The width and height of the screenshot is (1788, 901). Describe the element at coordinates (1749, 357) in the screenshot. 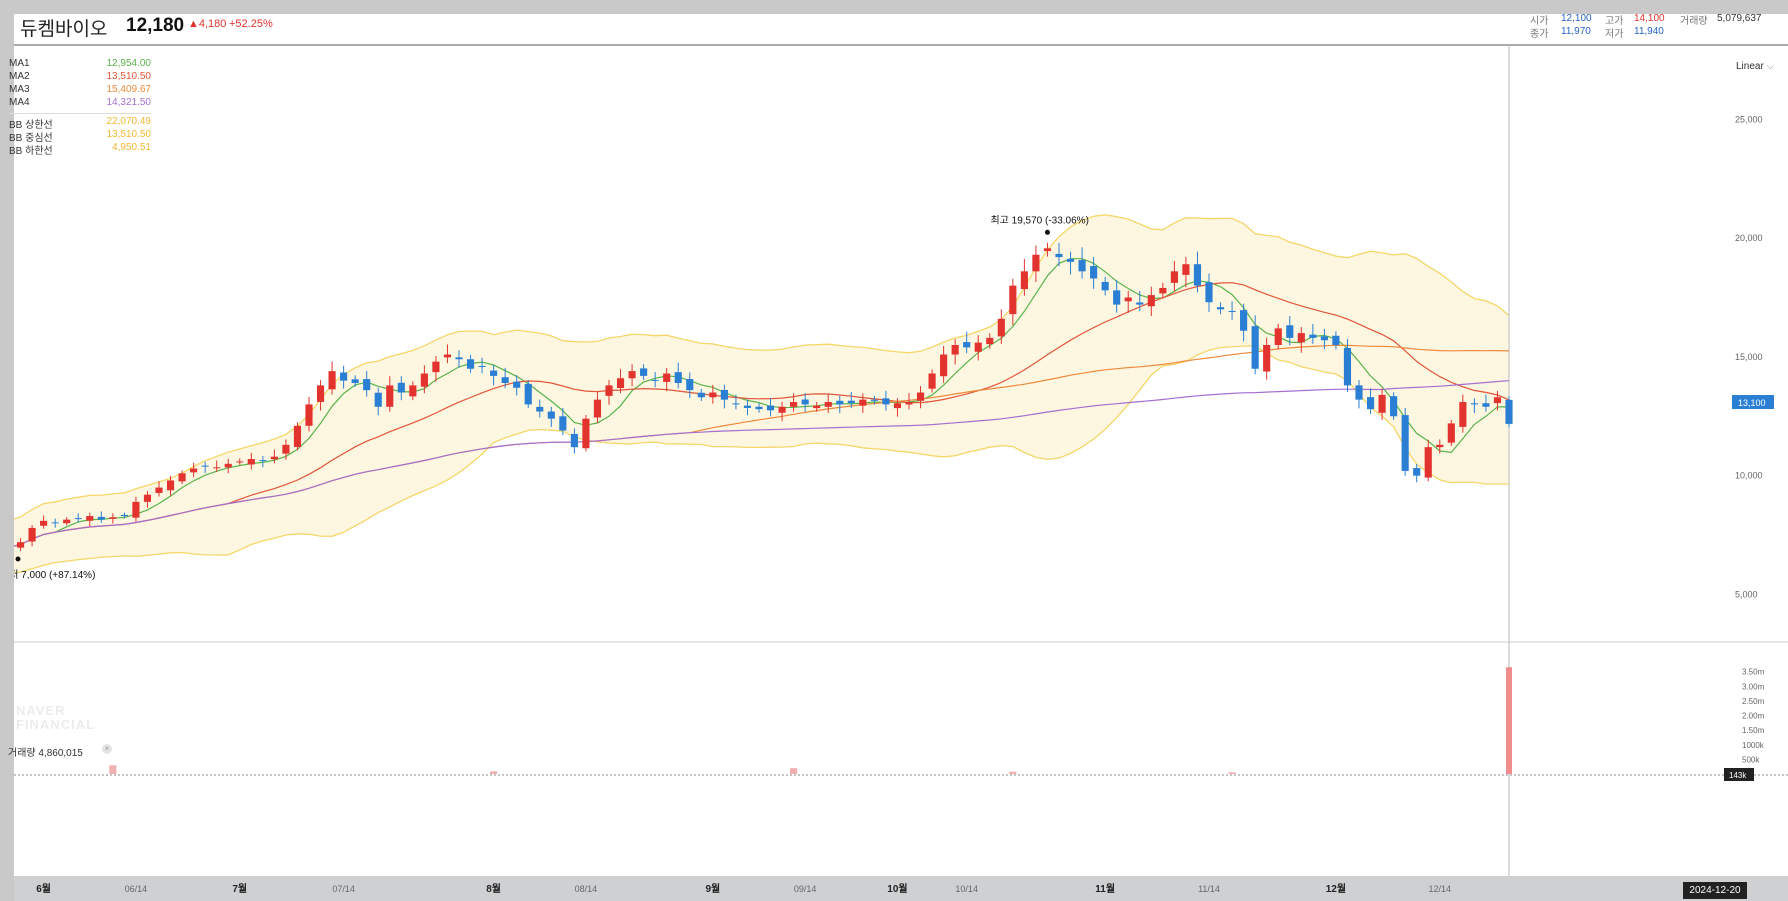

I see `y-tick-label: 15,000` at that location.